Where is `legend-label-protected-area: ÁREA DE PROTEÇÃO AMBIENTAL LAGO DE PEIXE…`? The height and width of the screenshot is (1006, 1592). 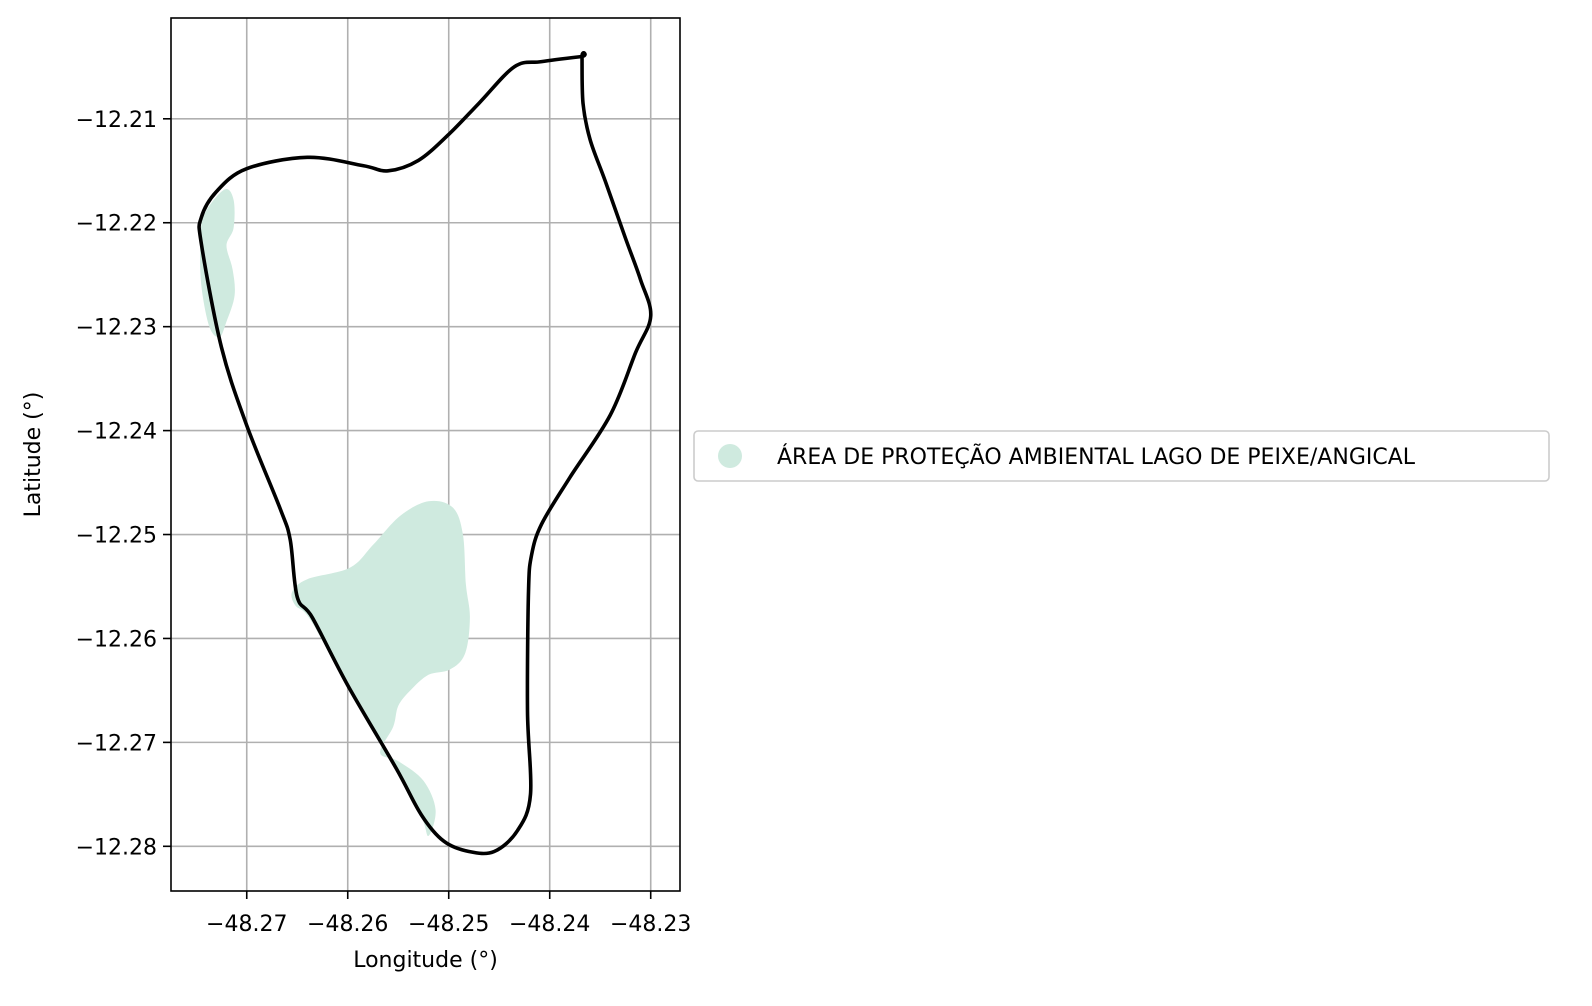
legend-label-protected-area: ÁREA DE PROTEÇÃO AMBIENTAL LAGO DE PEIXE… is located at coordinates (1096, 456).